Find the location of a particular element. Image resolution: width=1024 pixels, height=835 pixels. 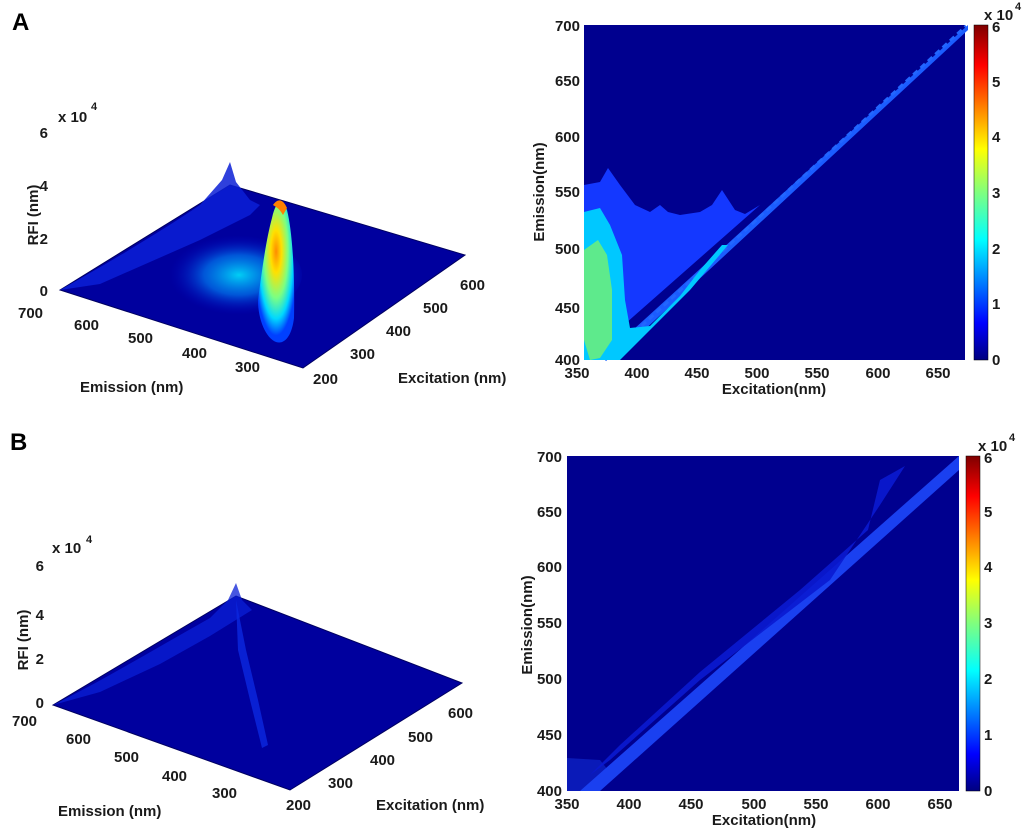

em-tick-b-500: 500 is located at coordinates (126, 757).